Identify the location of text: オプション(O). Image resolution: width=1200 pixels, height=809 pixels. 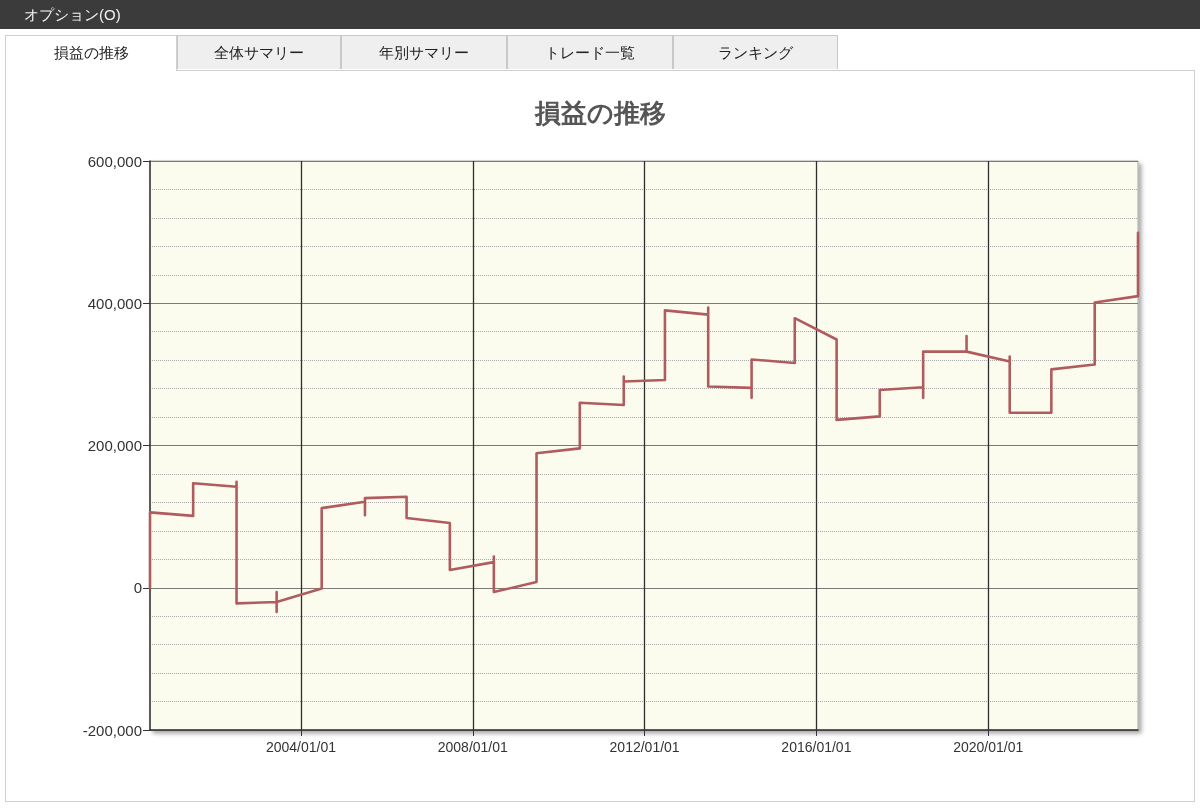
(72, 14).